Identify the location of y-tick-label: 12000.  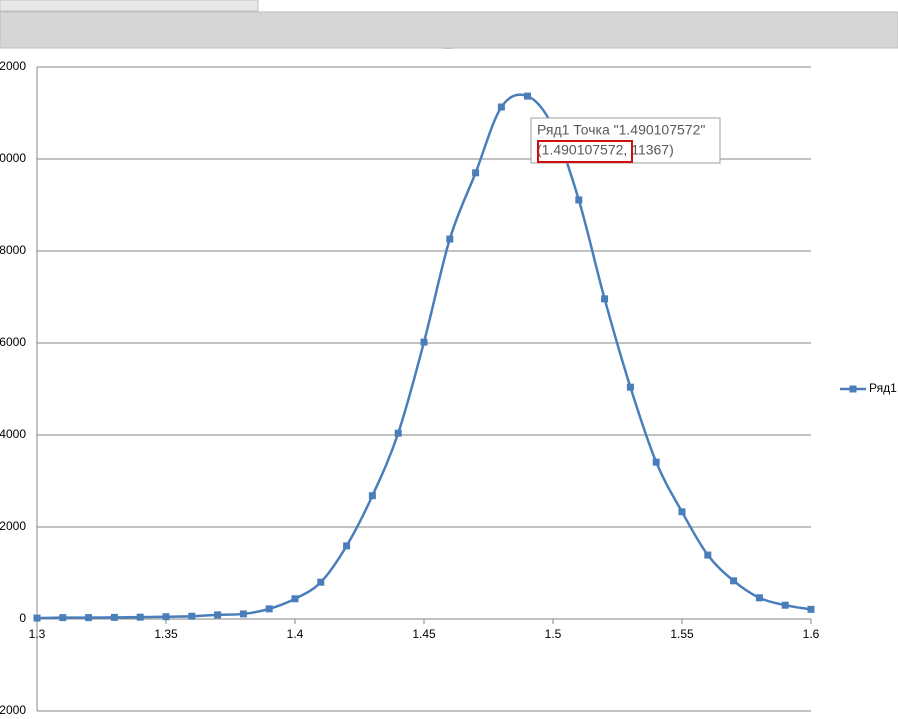
(13, 66).